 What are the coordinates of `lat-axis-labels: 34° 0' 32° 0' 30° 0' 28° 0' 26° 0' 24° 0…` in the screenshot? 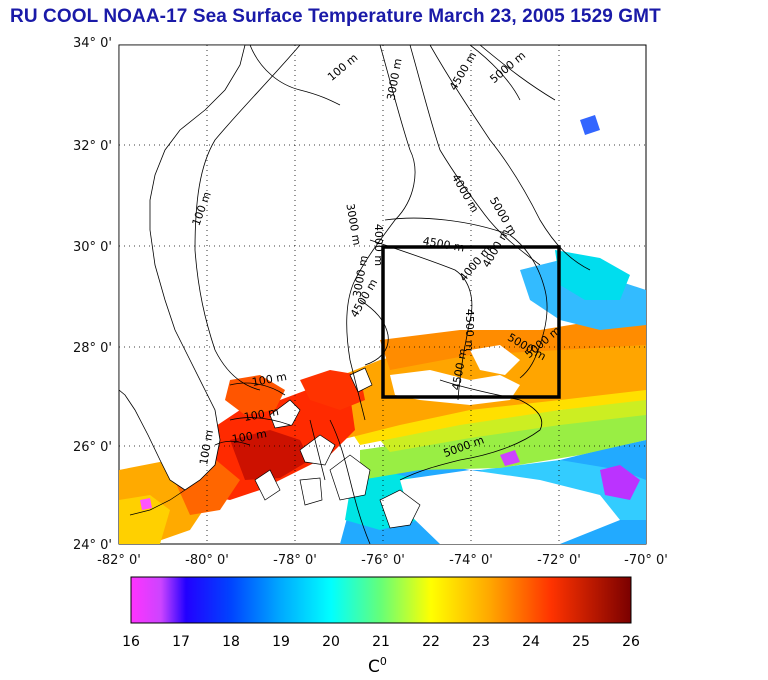 It's located at (92, 294).